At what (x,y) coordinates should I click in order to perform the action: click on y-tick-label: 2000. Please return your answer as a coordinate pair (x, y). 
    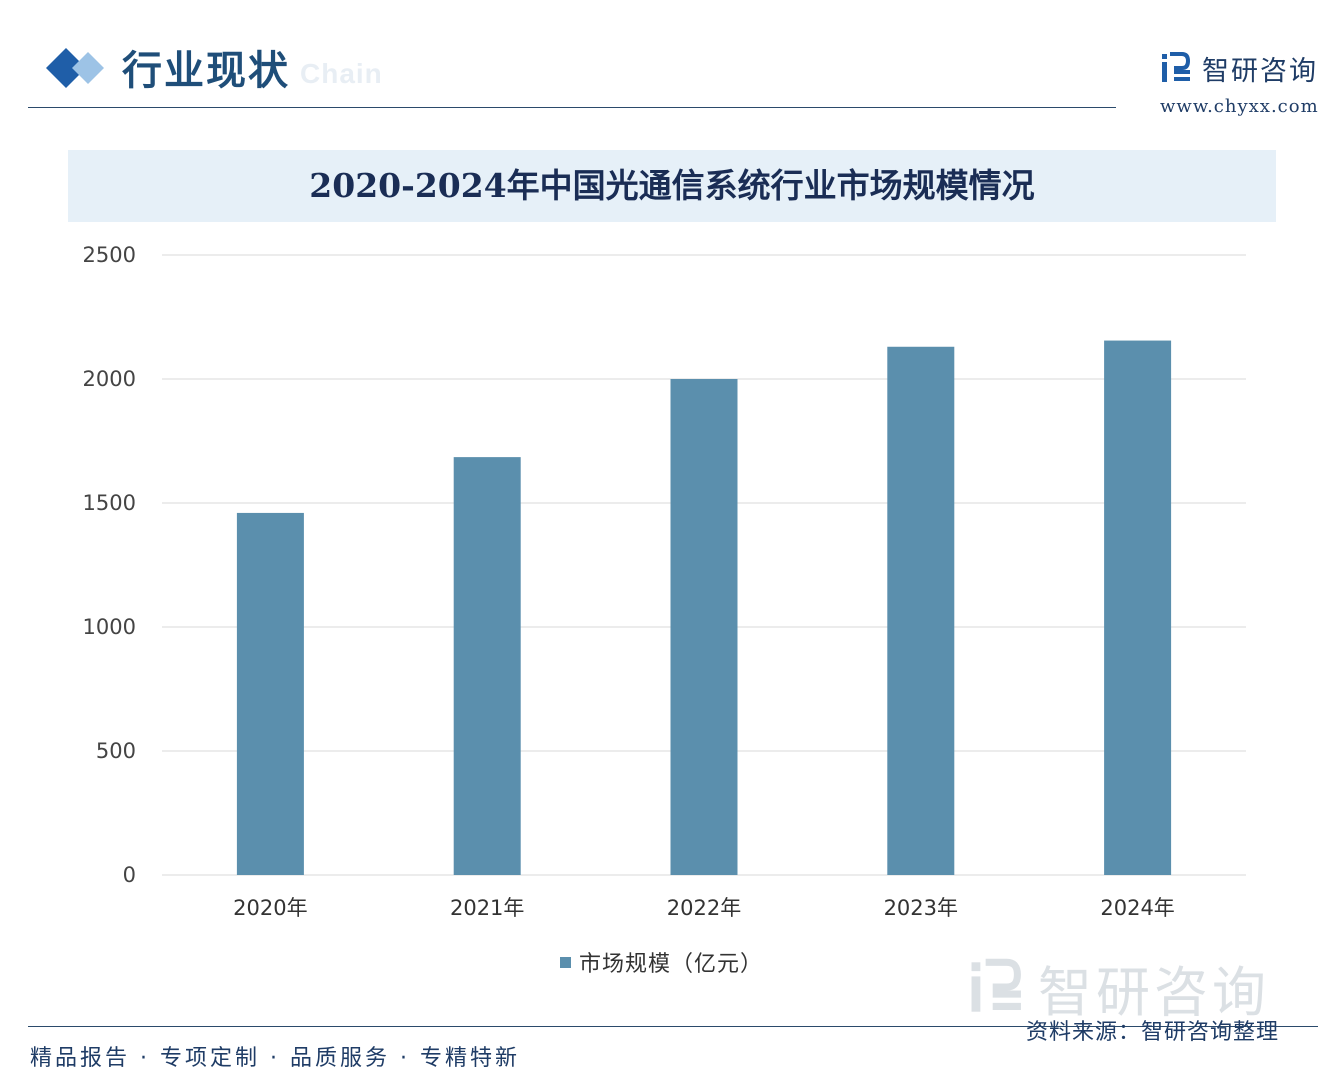
    Looking at the image, I should click on (109, 379).